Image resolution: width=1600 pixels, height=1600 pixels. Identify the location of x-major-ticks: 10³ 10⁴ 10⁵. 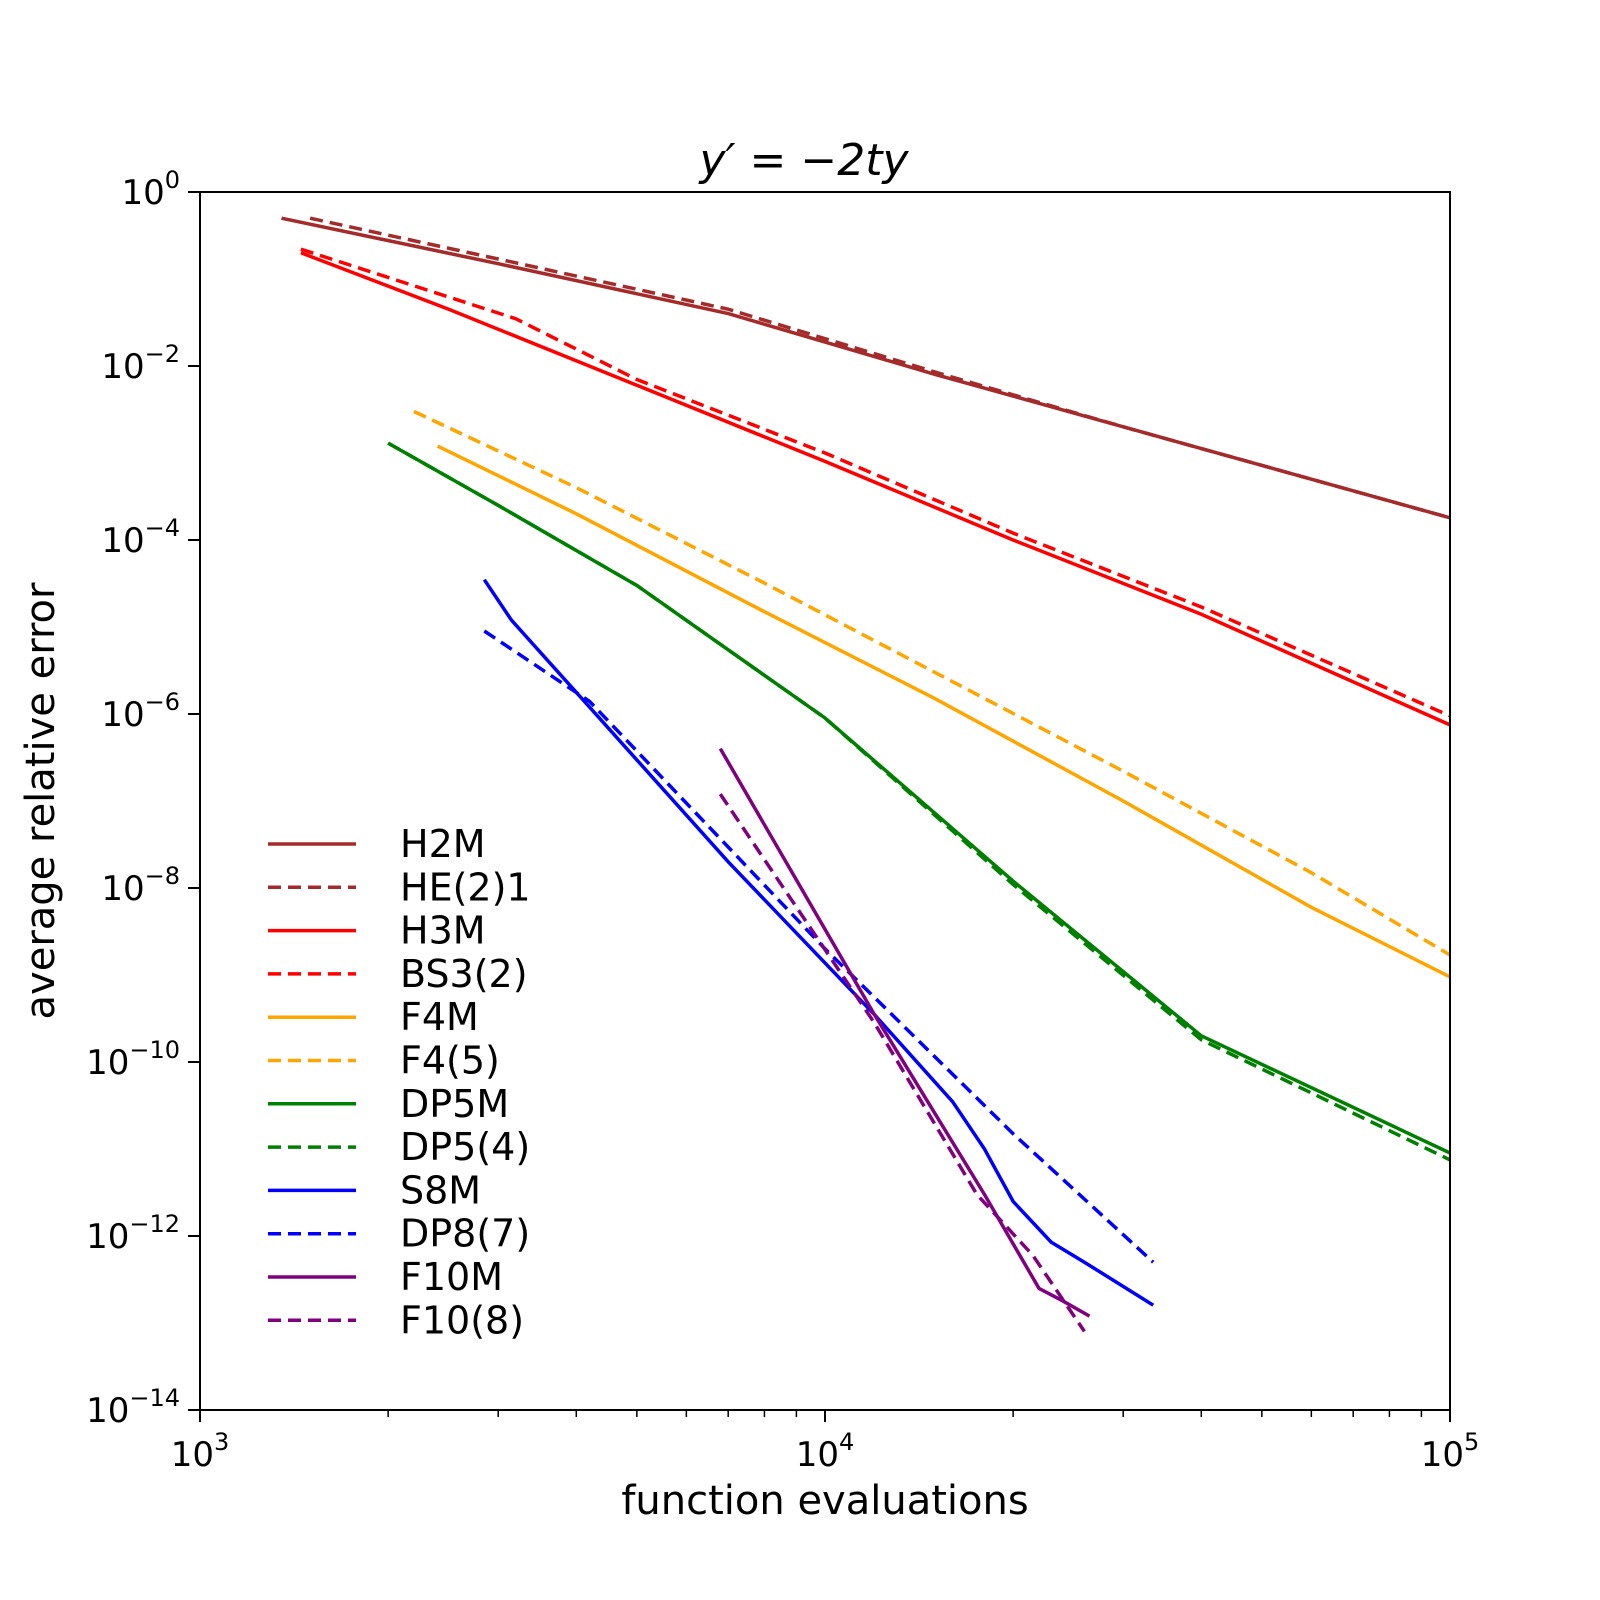
(825, 1442).